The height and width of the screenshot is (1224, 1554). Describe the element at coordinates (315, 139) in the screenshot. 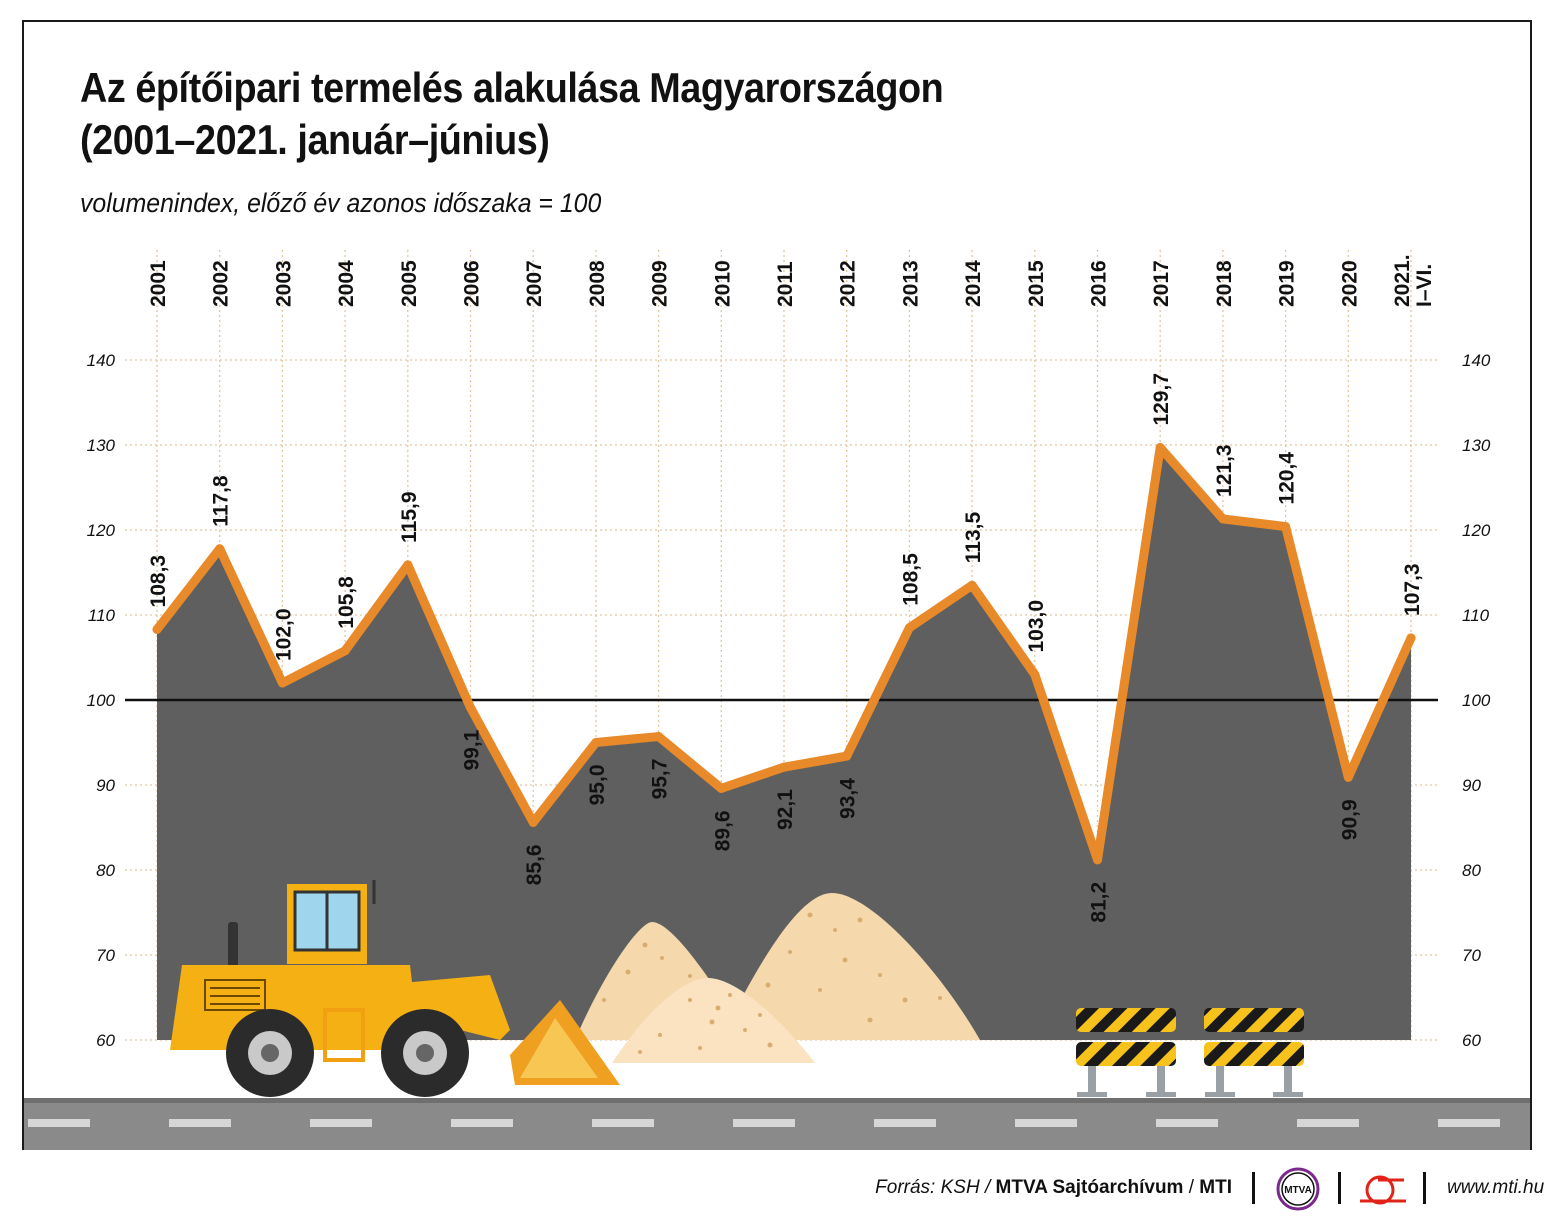

I see `title-line-2: (2001–2021. január–június)` at that location.